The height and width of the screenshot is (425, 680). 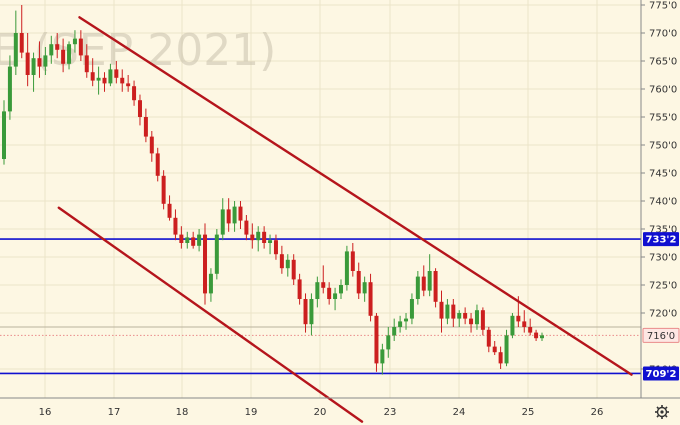 What do you see at coordinates (528, 412) in the screenshot?
I see `x-tick-label: 25` at bounding box center [528, 412].